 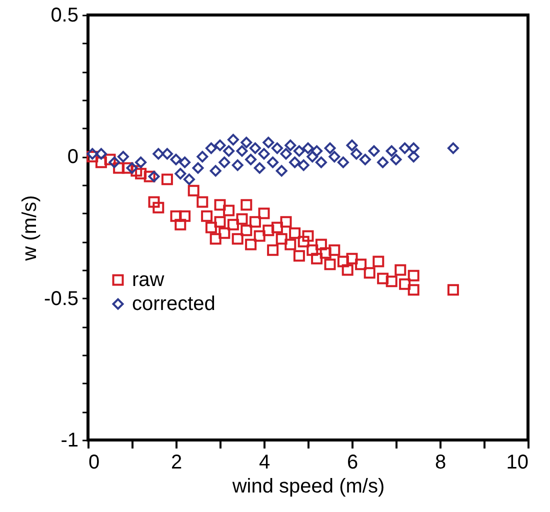 I want to click on legend-label: corrected, so click(x=174, y=304).